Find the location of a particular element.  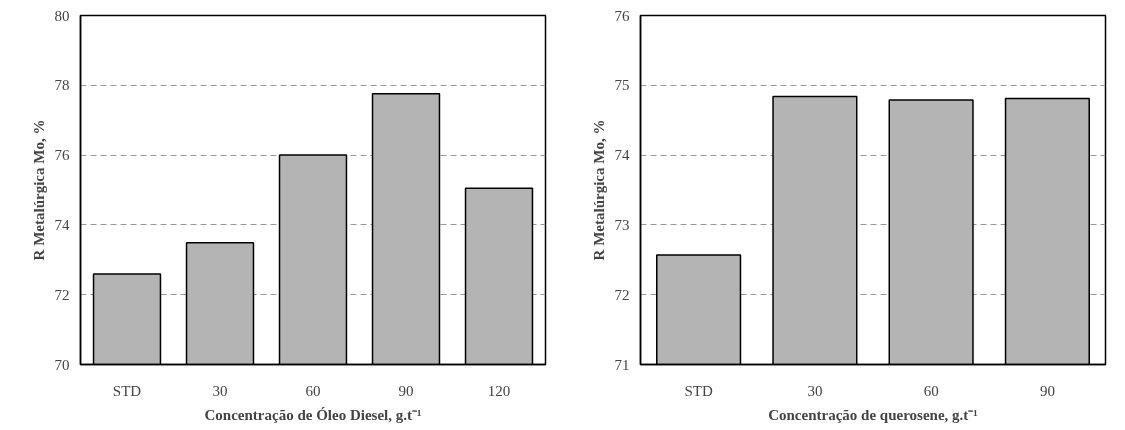

y-tick-label: 73 is located at coordinates (622, 224).